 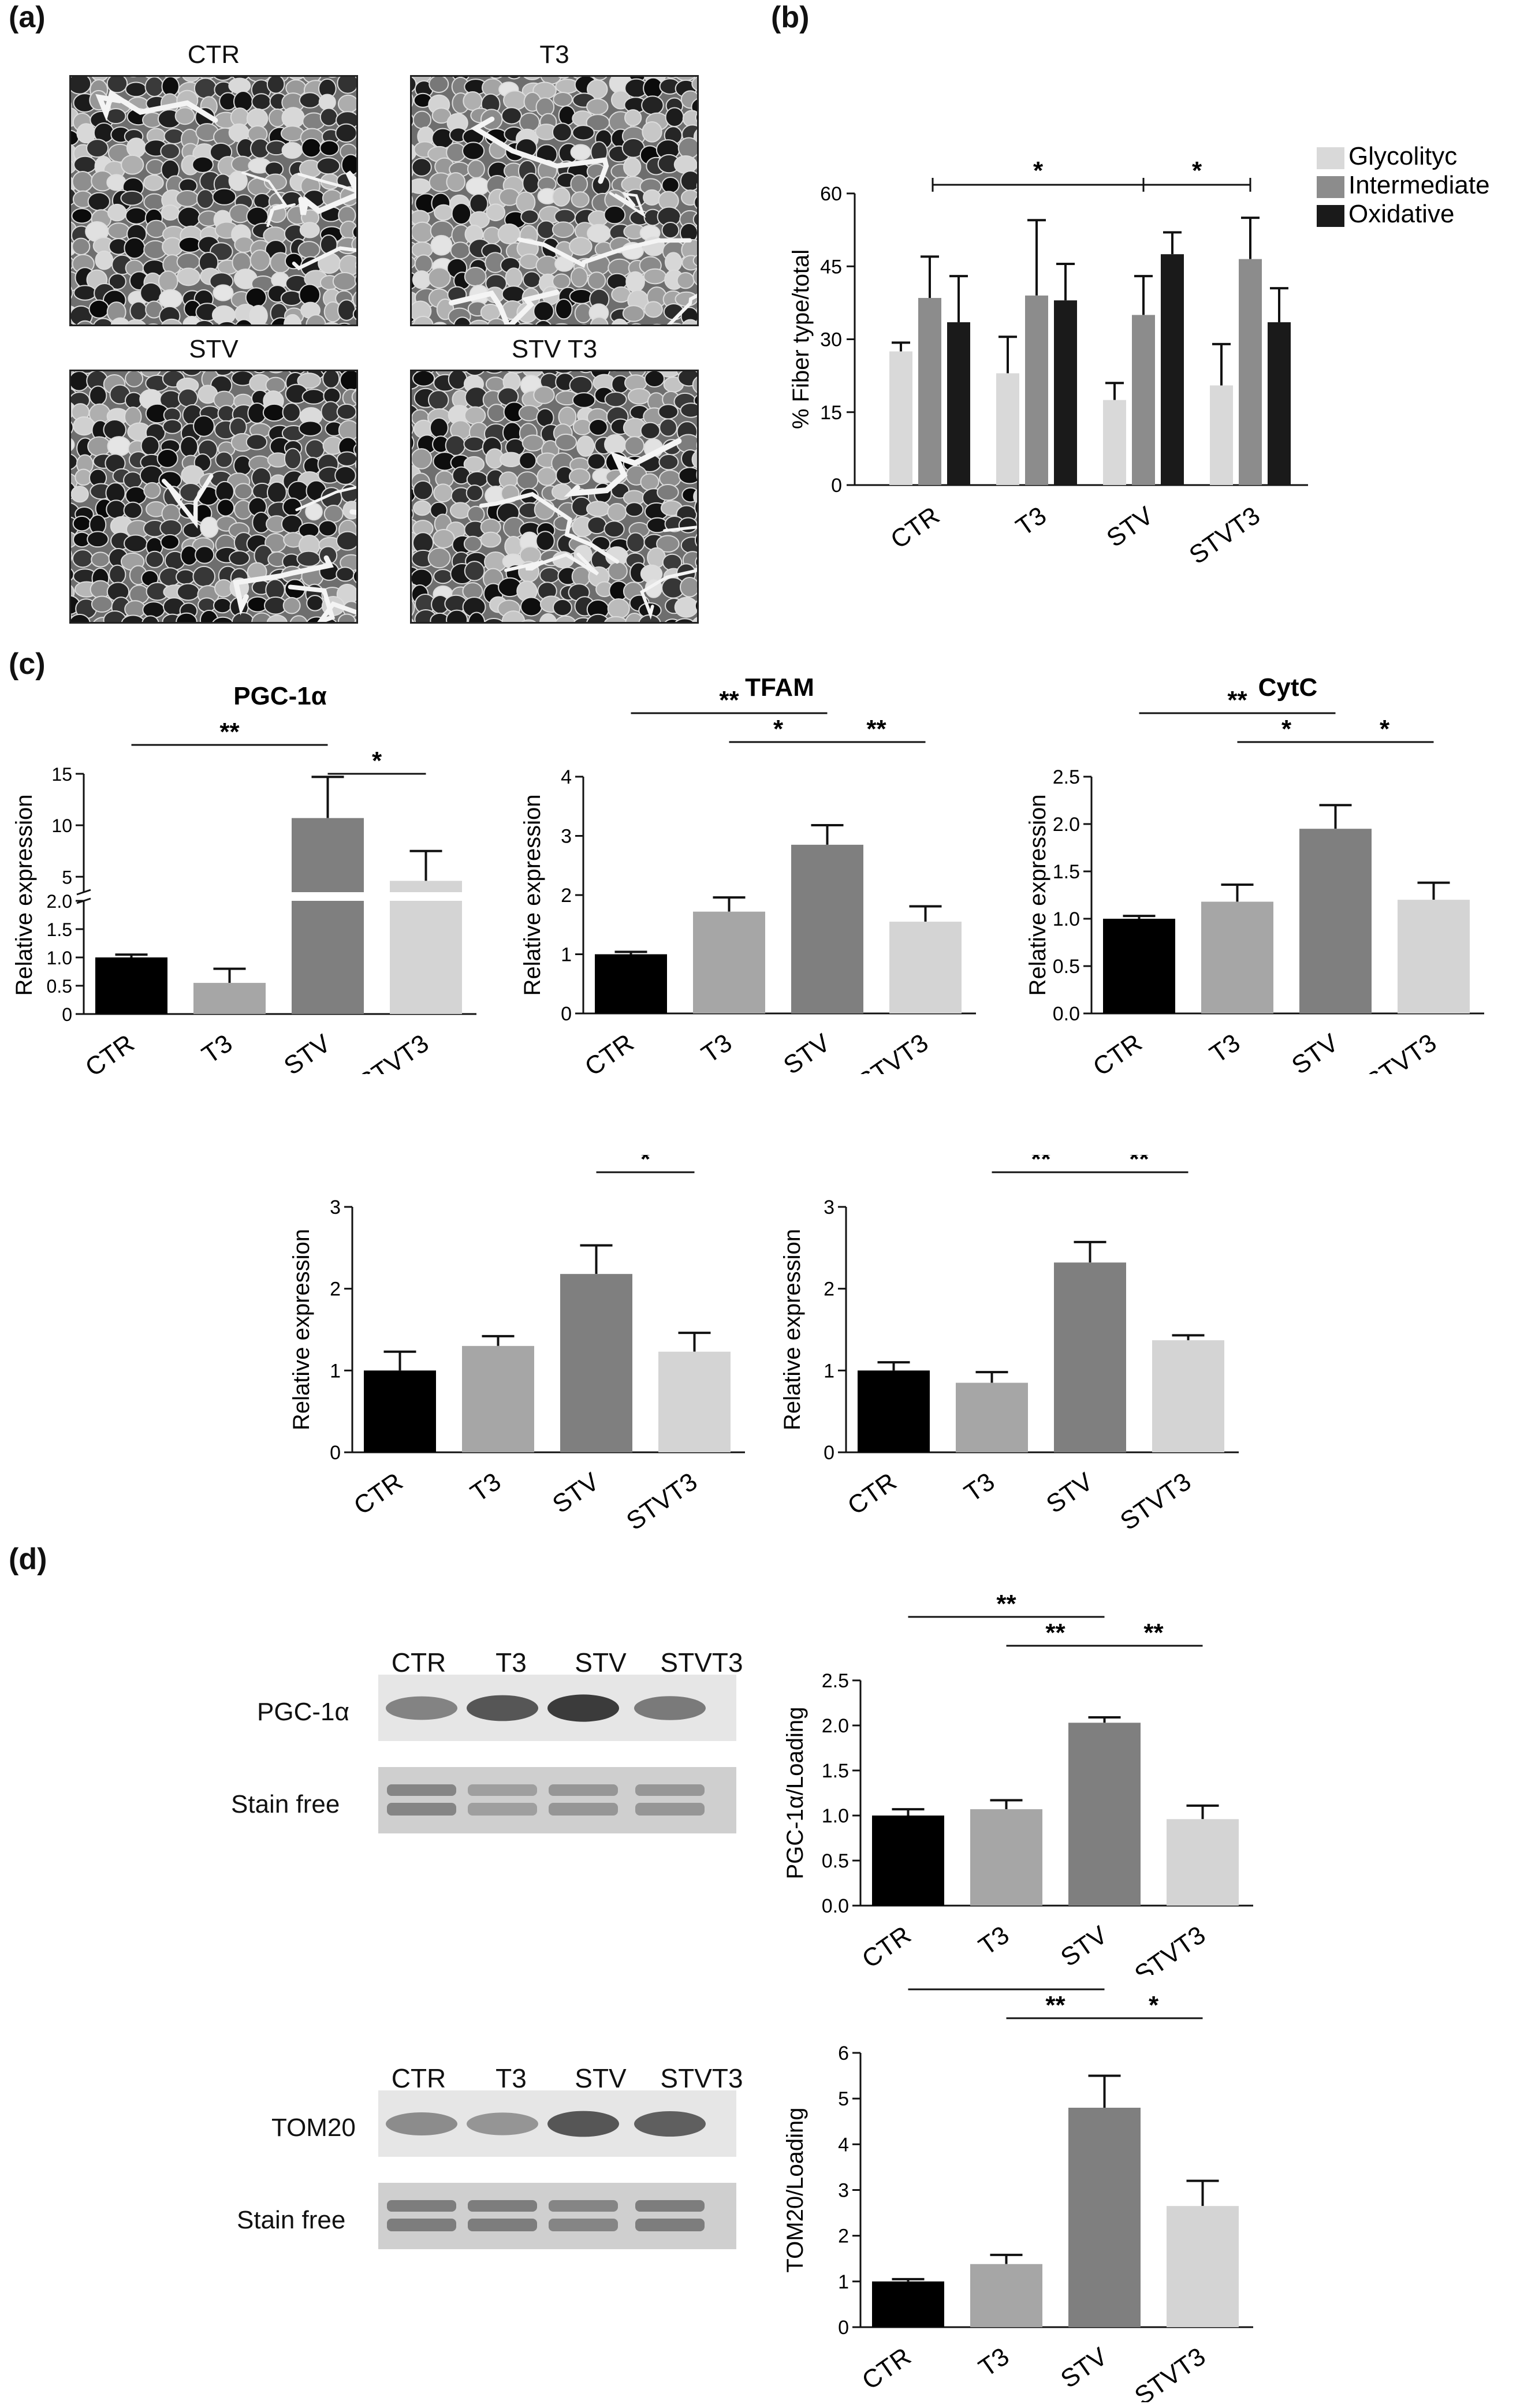 I want to click on significance-label: *, so click(x=1154, y=2005).